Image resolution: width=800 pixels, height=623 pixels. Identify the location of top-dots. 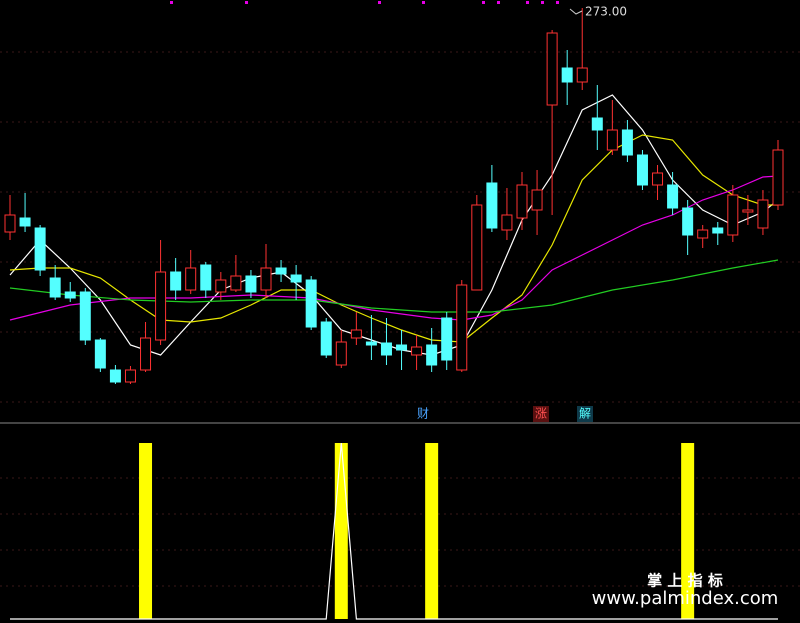
(364, 2).